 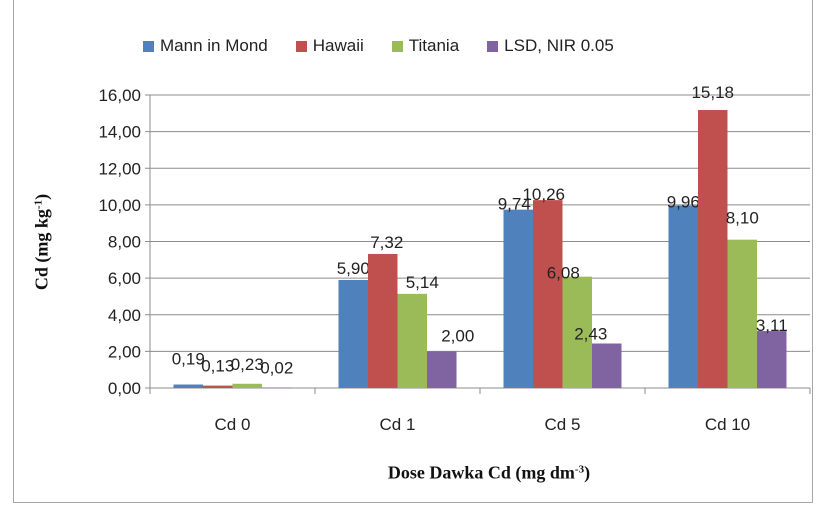 I want to click on legend-label: Mann in Mond, so click(x=214, y=45).